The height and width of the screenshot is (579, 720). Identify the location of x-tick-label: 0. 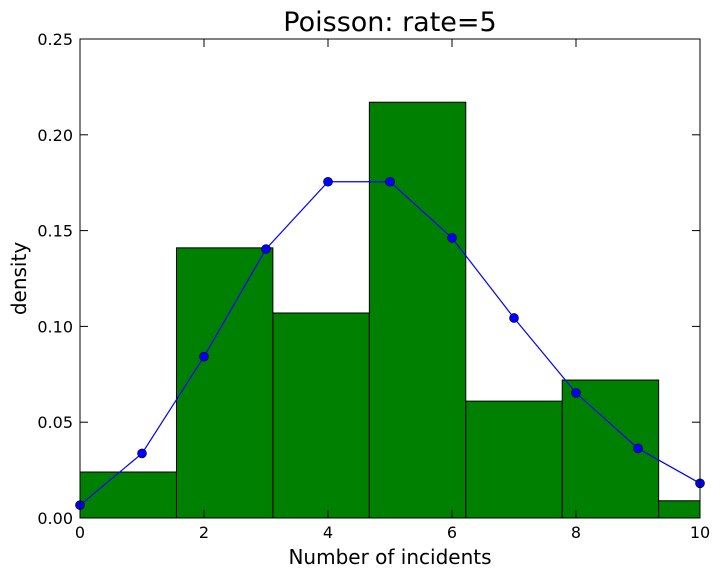
(80, 532).